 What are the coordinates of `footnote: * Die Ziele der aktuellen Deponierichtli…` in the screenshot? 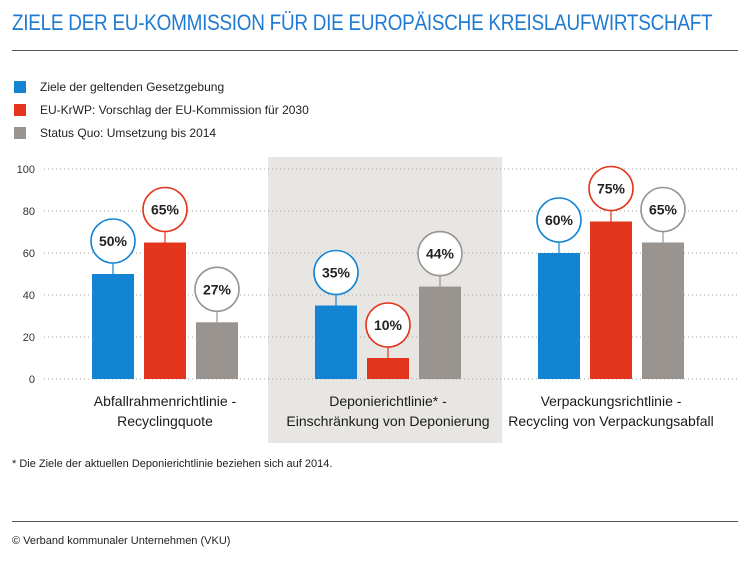 It's located at (172, 464).